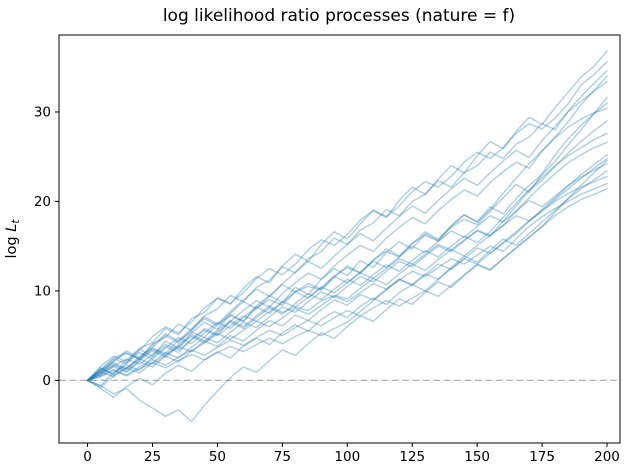  Describe the element at coordinates (347, 457) in the screenshot. I see `x-tick-label: 100` at that location.